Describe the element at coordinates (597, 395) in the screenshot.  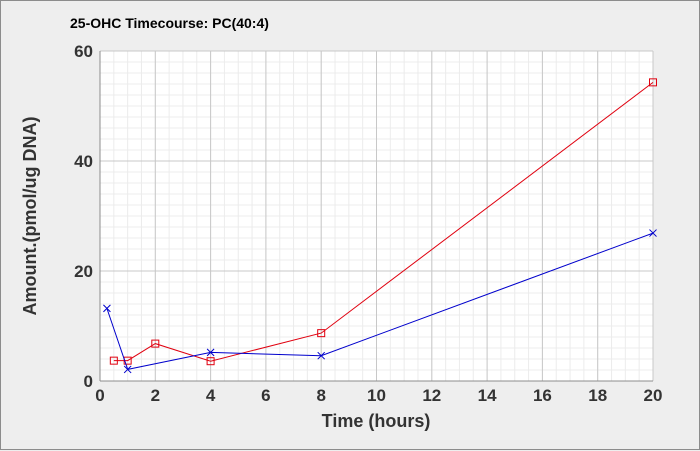
I see `x-tick-label: 18` at that location.